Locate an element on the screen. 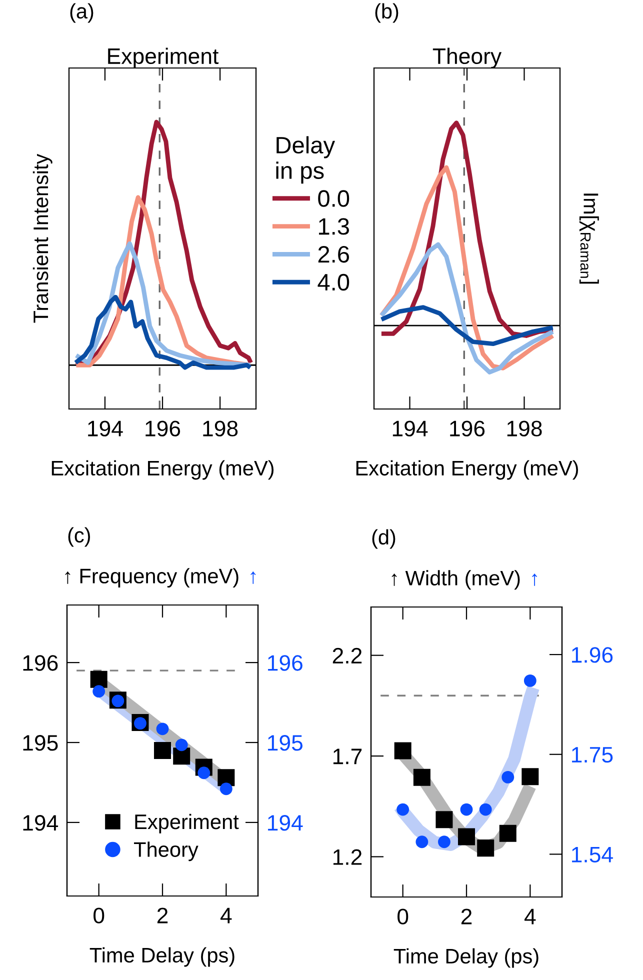 This screenshot has height=980, width=643. y-axis-title: Transient Intensity is located at coordinates (42, 238).